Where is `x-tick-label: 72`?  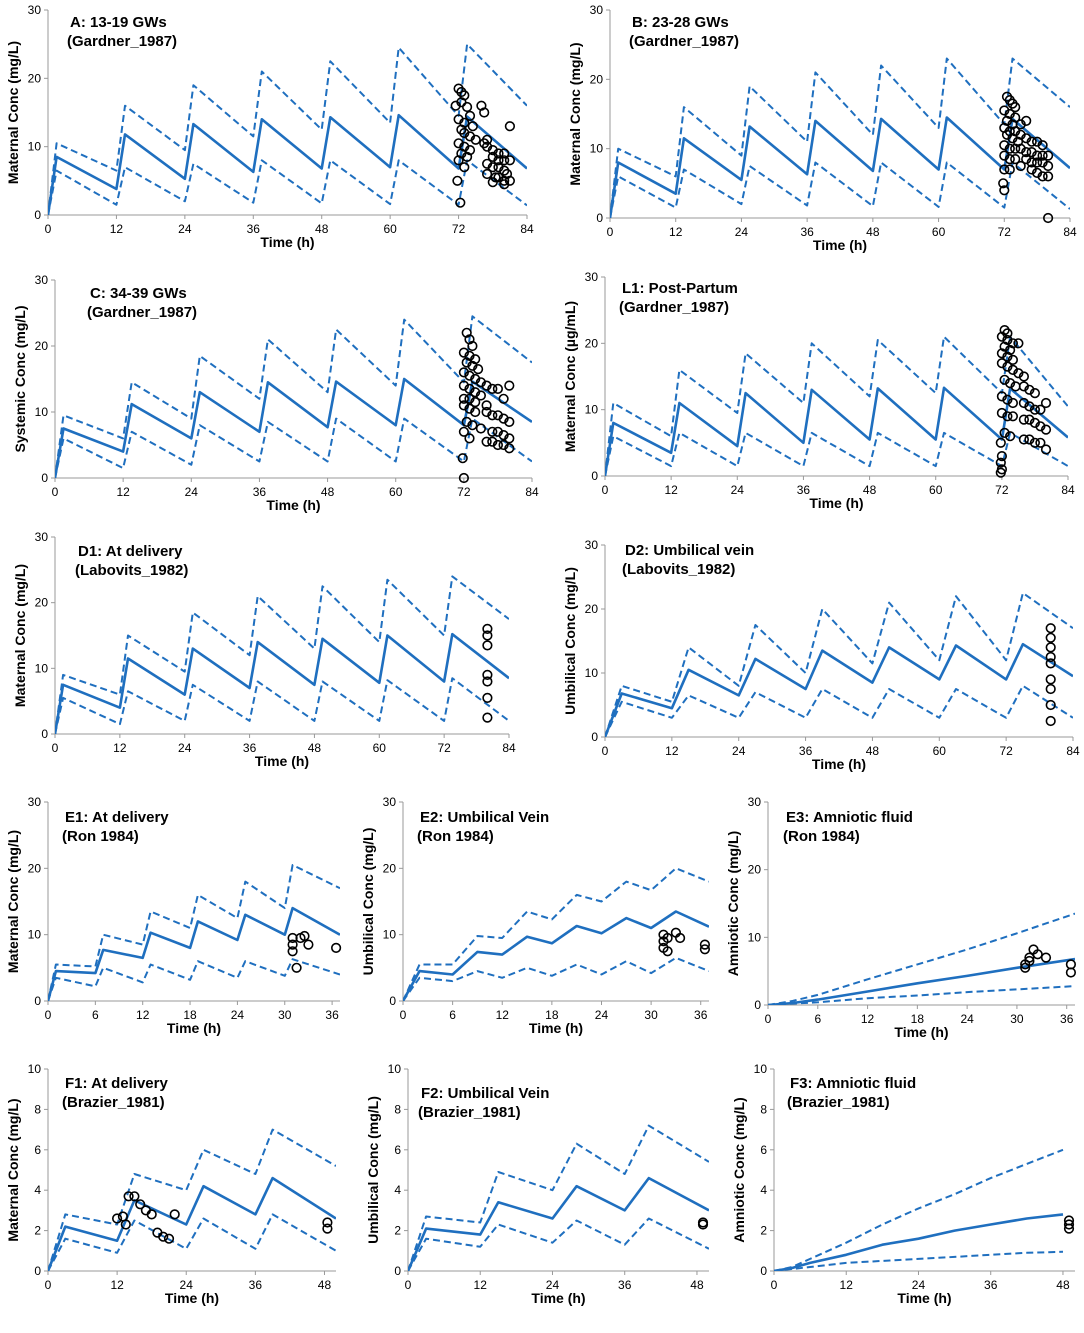
x-tick-label: 72 is located at coordinates (459, 229).